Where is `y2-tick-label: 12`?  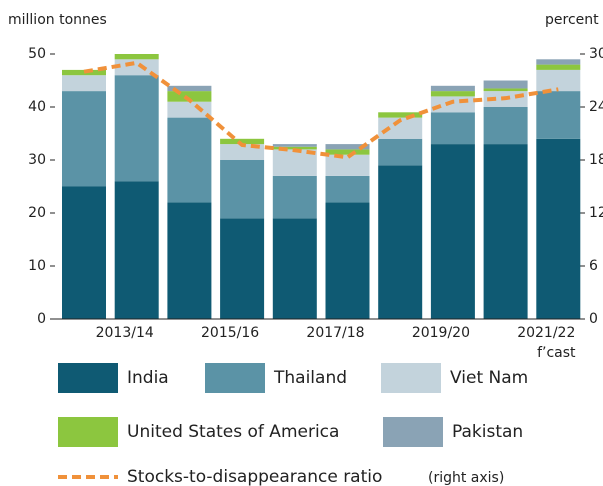 y2-tick-label: 12 is located at coordinates (596, 213).